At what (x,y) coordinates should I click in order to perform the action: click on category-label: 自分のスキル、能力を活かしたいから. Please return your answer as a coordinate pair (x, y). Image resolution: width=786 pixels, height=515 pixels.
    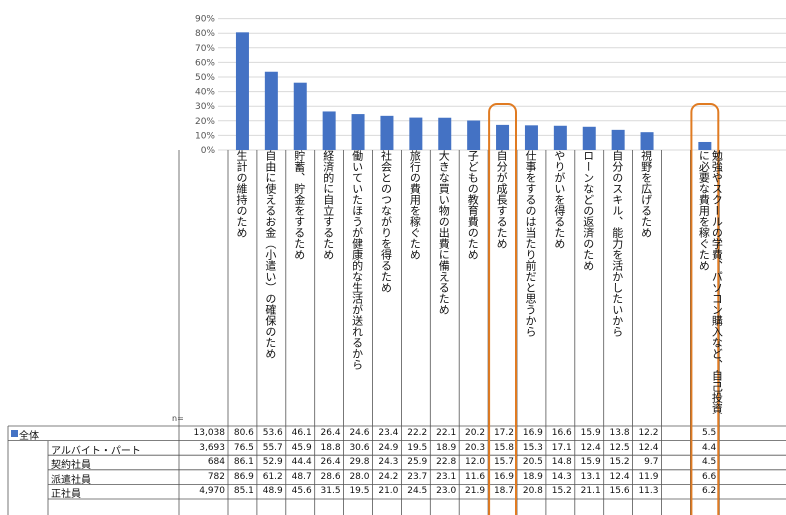
    Looking at the image, I should click on (617, 243).